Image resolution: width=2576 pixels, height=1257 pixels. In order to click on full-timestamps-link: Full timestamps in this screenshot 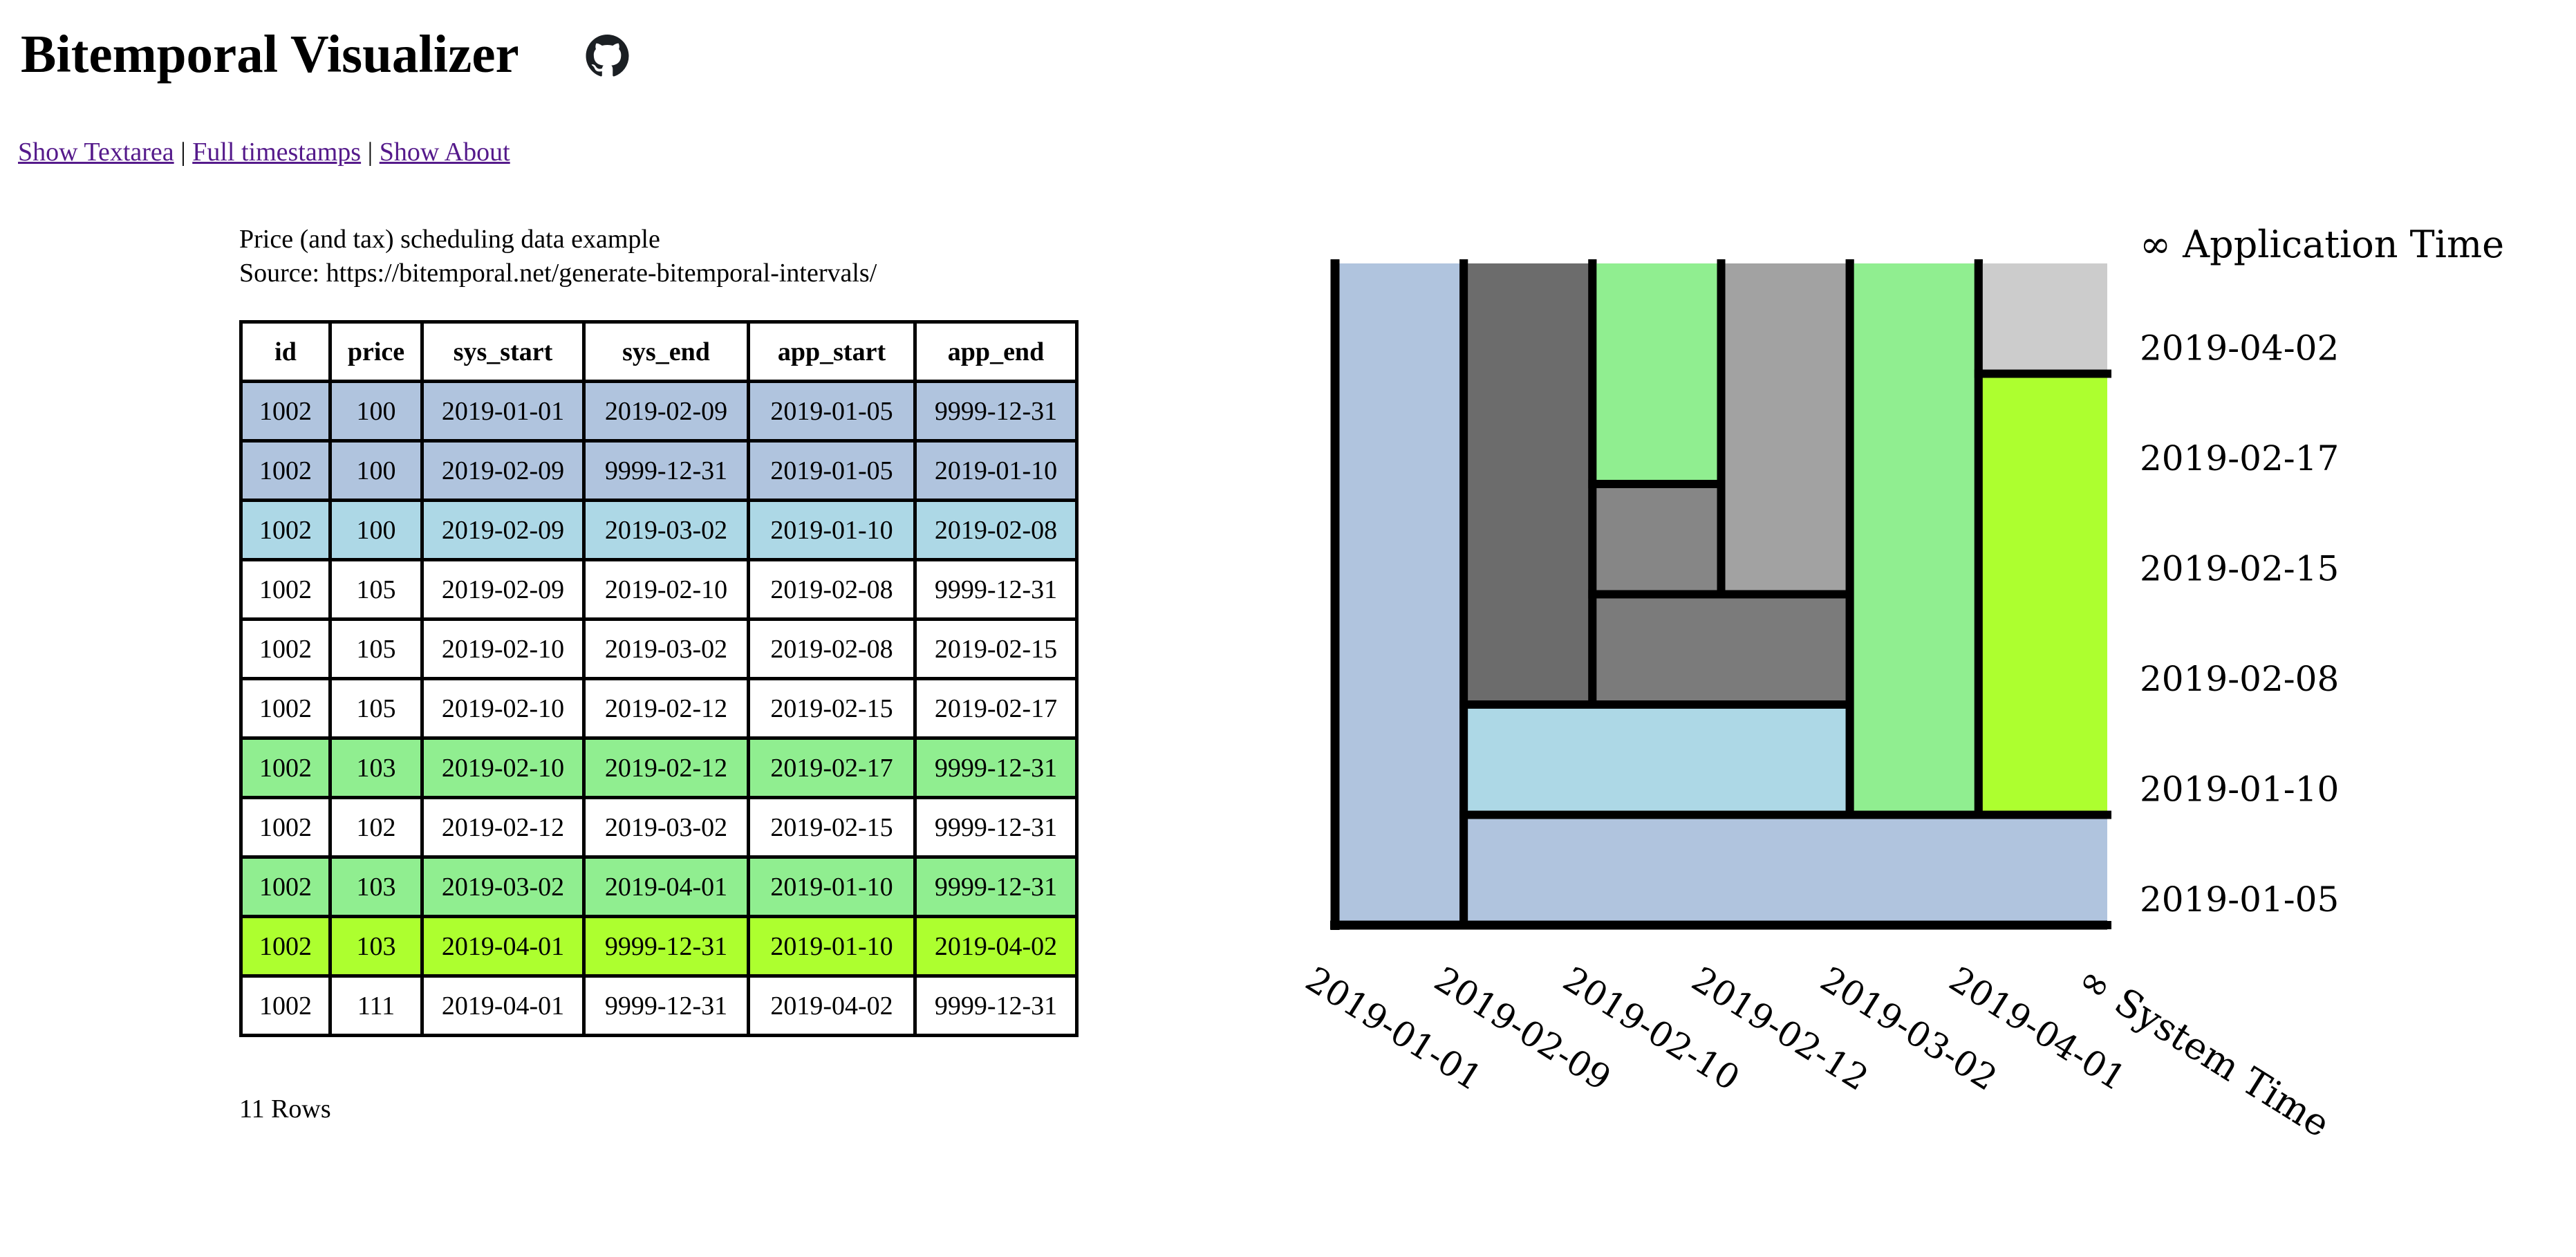, I will do `click(277, 152)`.